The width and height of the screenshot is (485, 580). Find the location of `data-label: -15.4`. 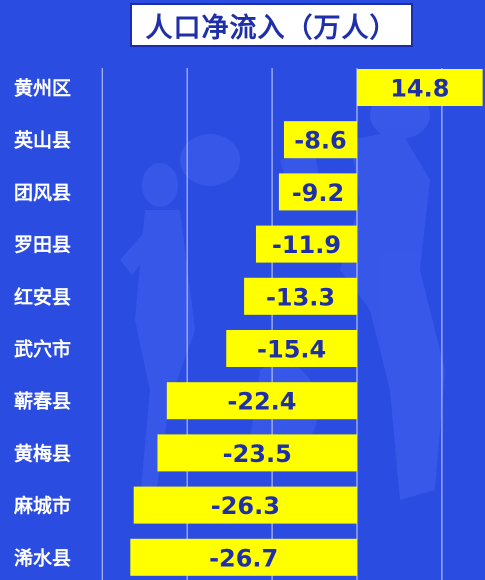

data-label: -15.4 is located at coordinates (291, 350).